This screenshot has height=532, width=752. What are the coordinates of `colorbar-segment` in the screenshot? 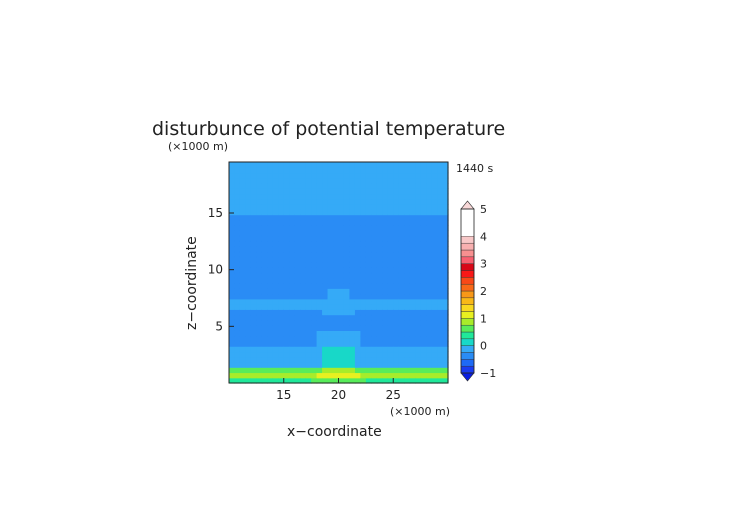 It's located at (467, 308).